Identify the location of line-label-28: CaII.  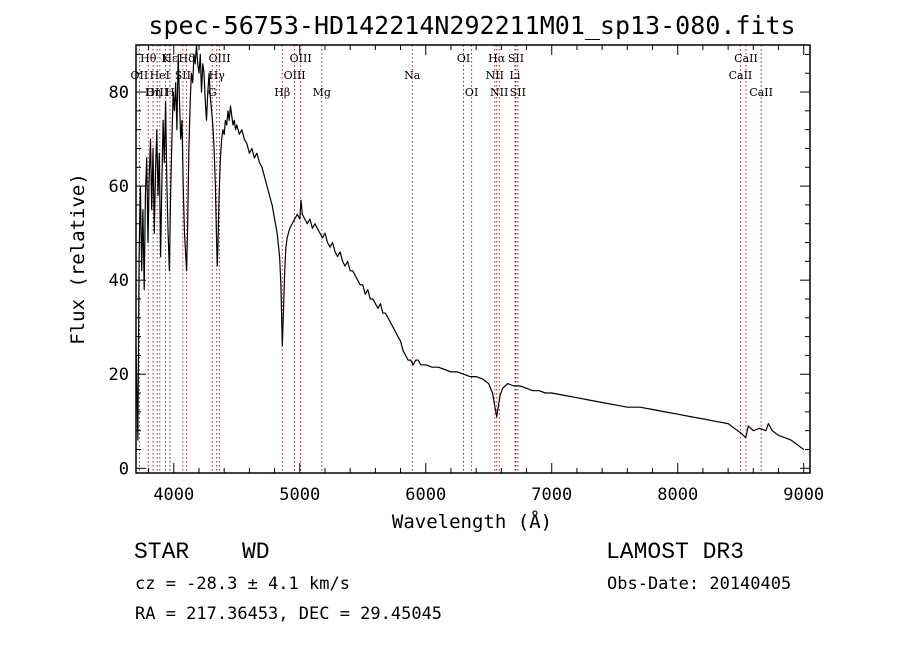
(761, 92).